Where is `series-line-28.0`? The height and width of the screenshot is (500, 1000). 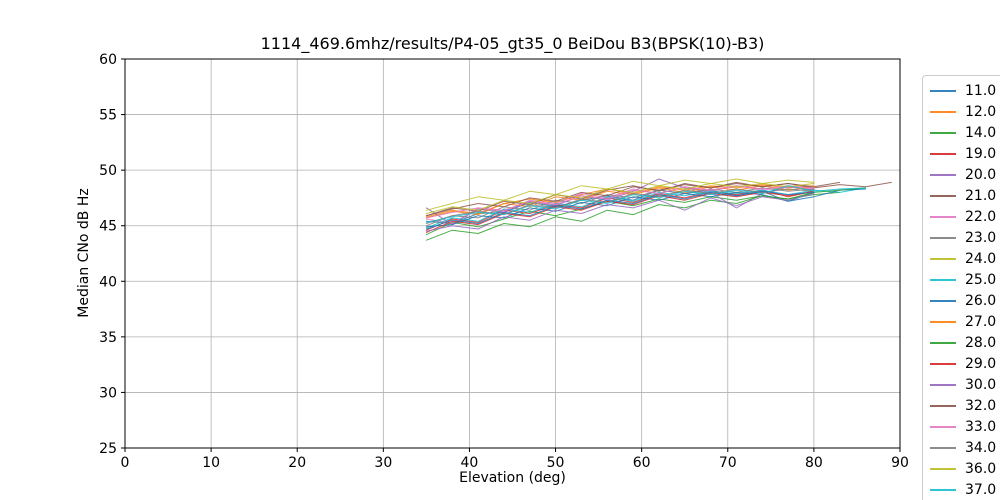
series-line-28.0 is located at coordinates (646, 214).